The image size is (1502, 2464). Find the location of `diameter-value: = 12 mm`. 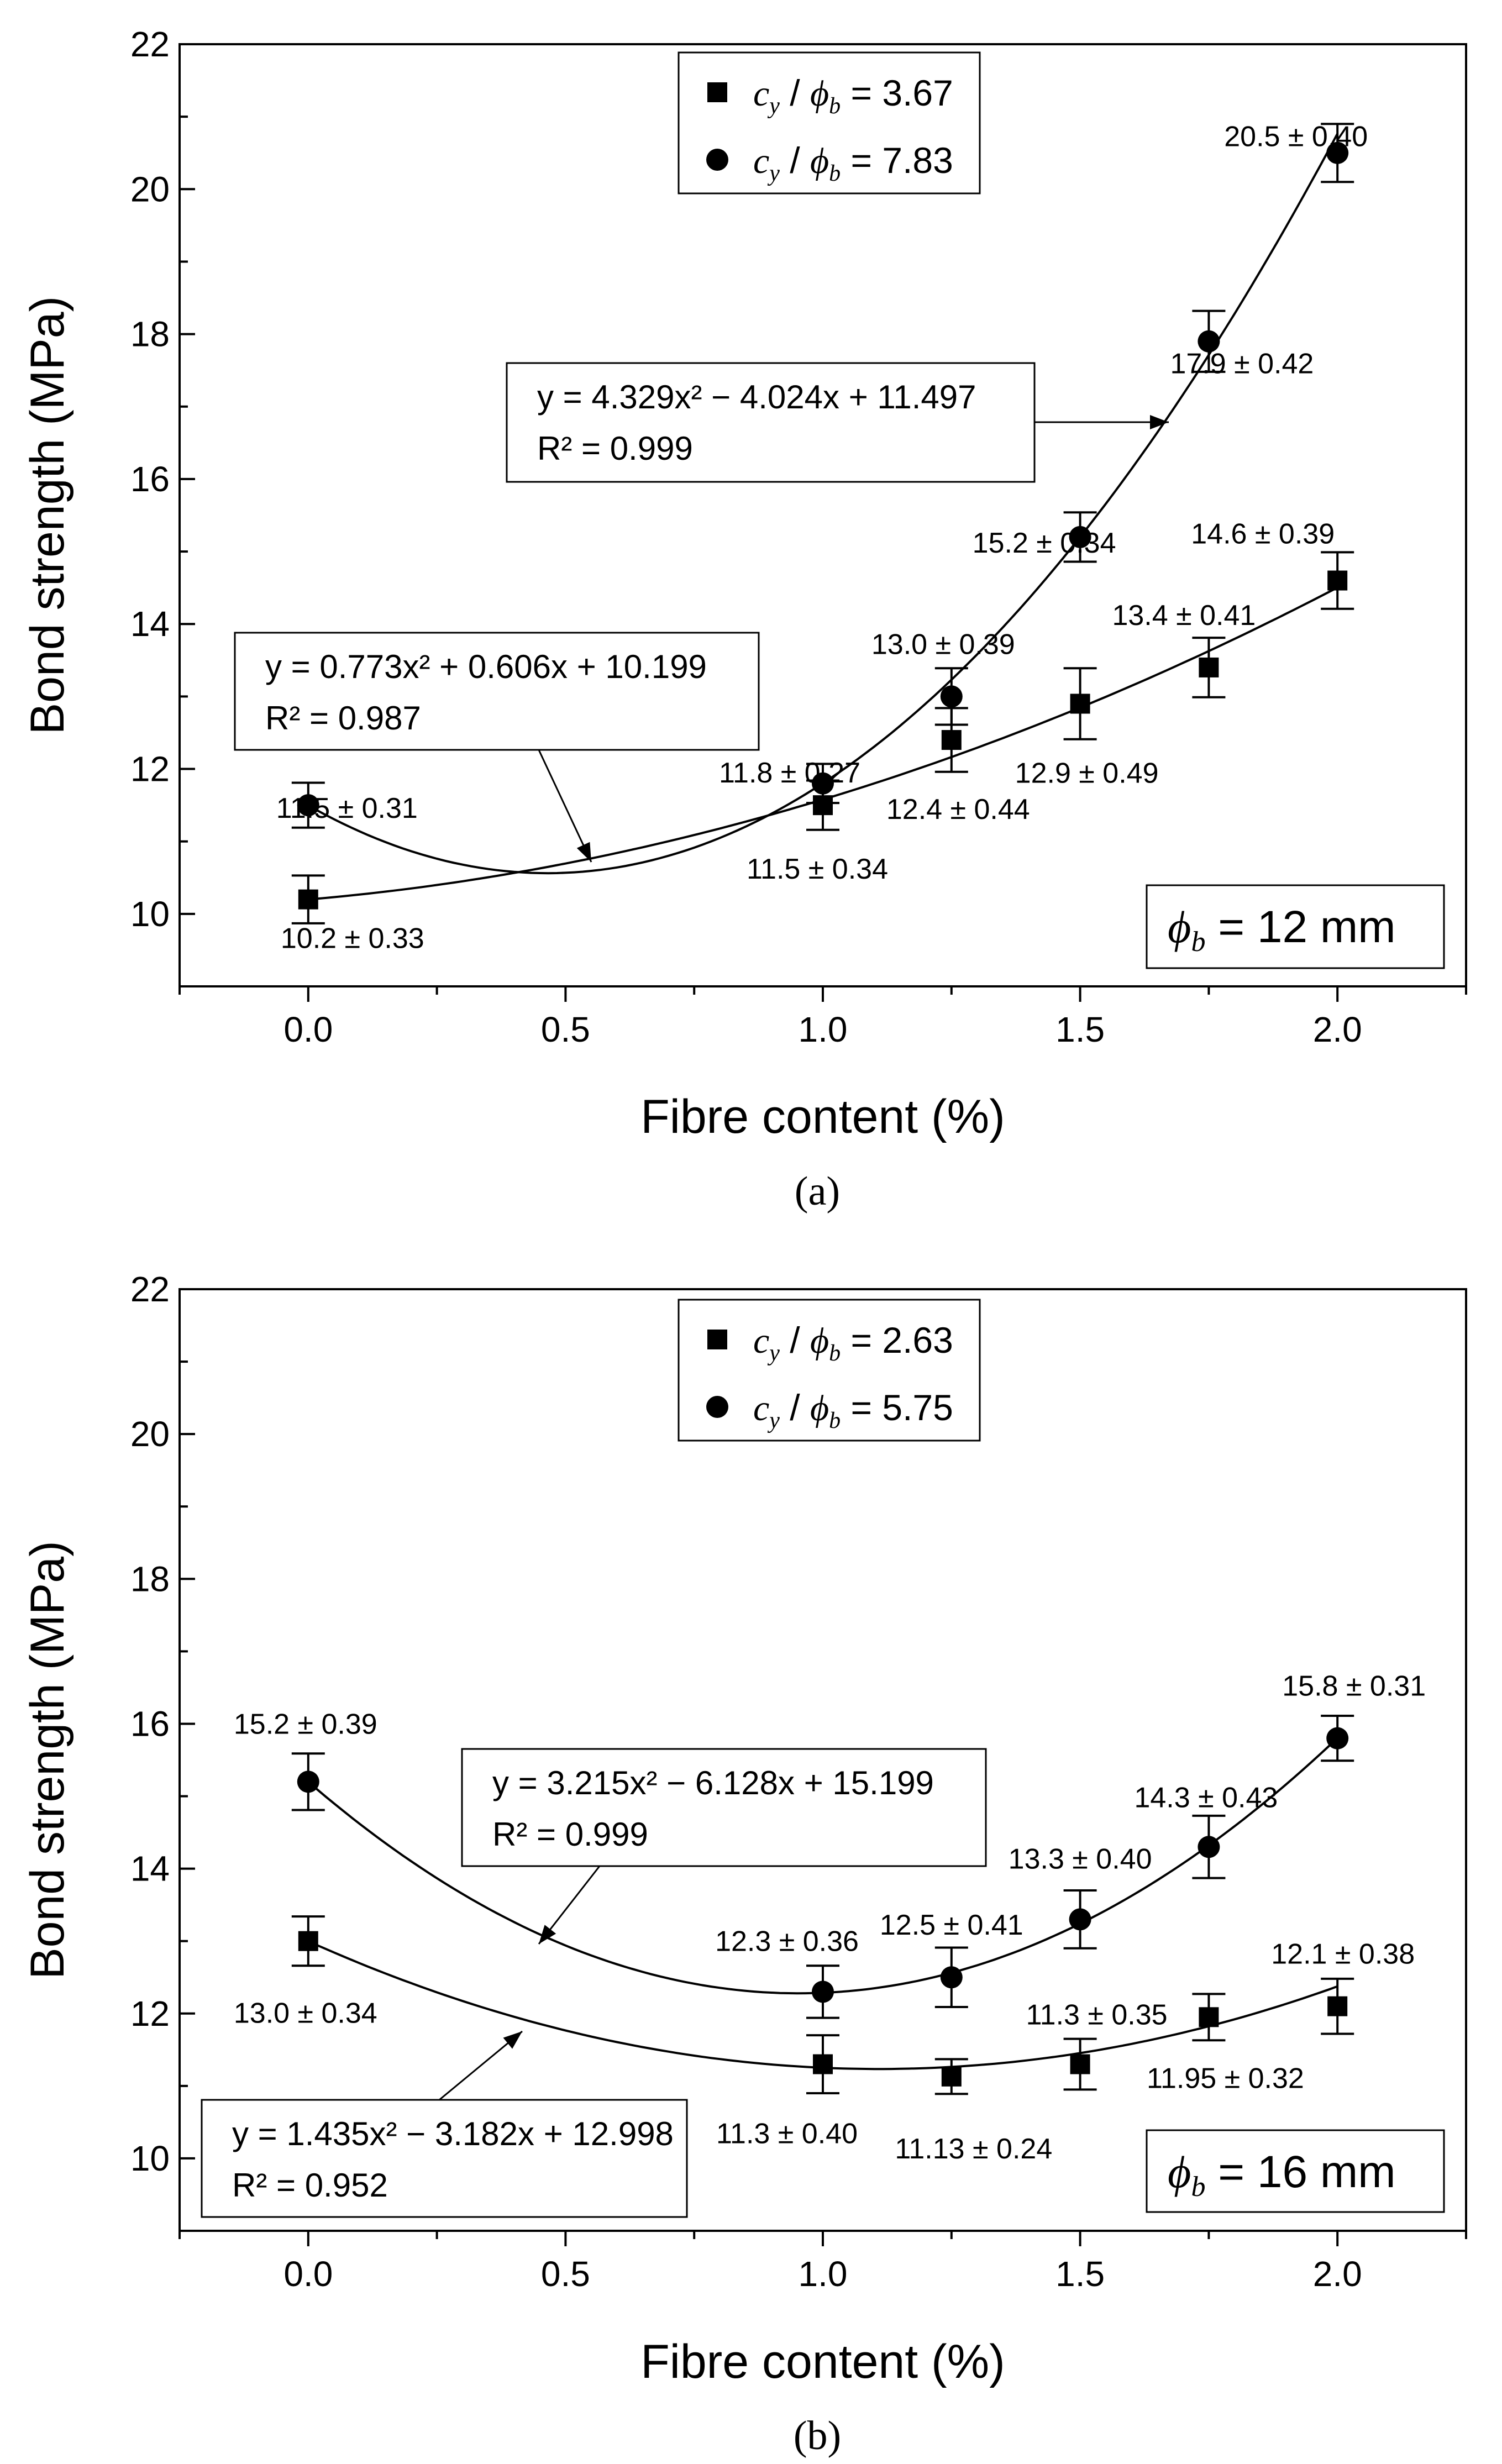

diameter-value: = 12 mm is located at coordinates (1300, 927).